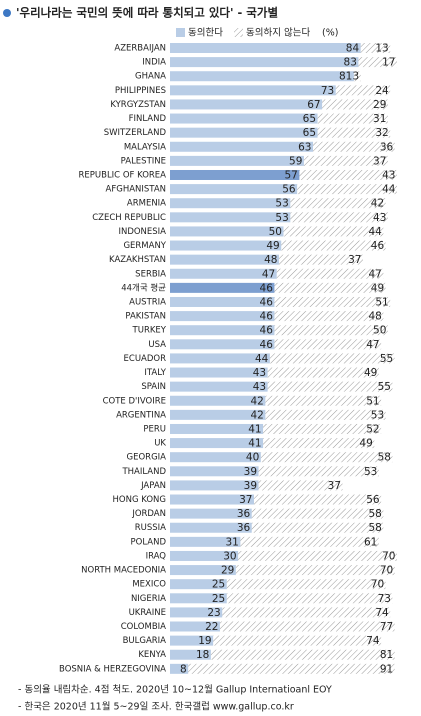  I want to click on category-label: MALAYSIA, so click(145, 147).